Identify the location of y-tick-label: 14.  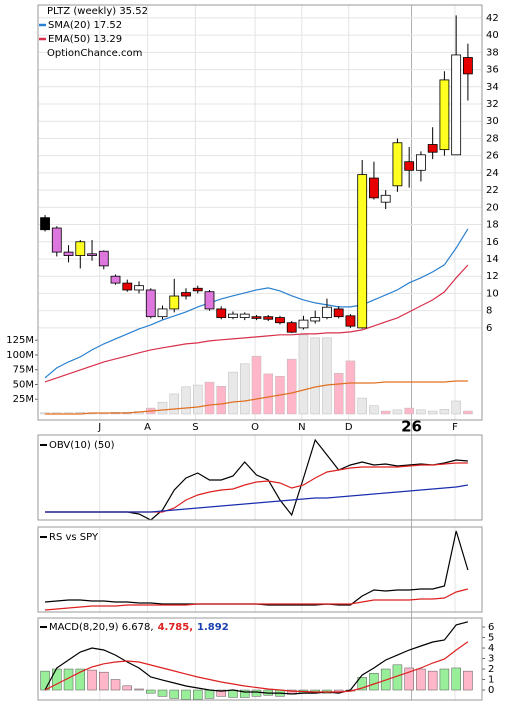
(492, 259).